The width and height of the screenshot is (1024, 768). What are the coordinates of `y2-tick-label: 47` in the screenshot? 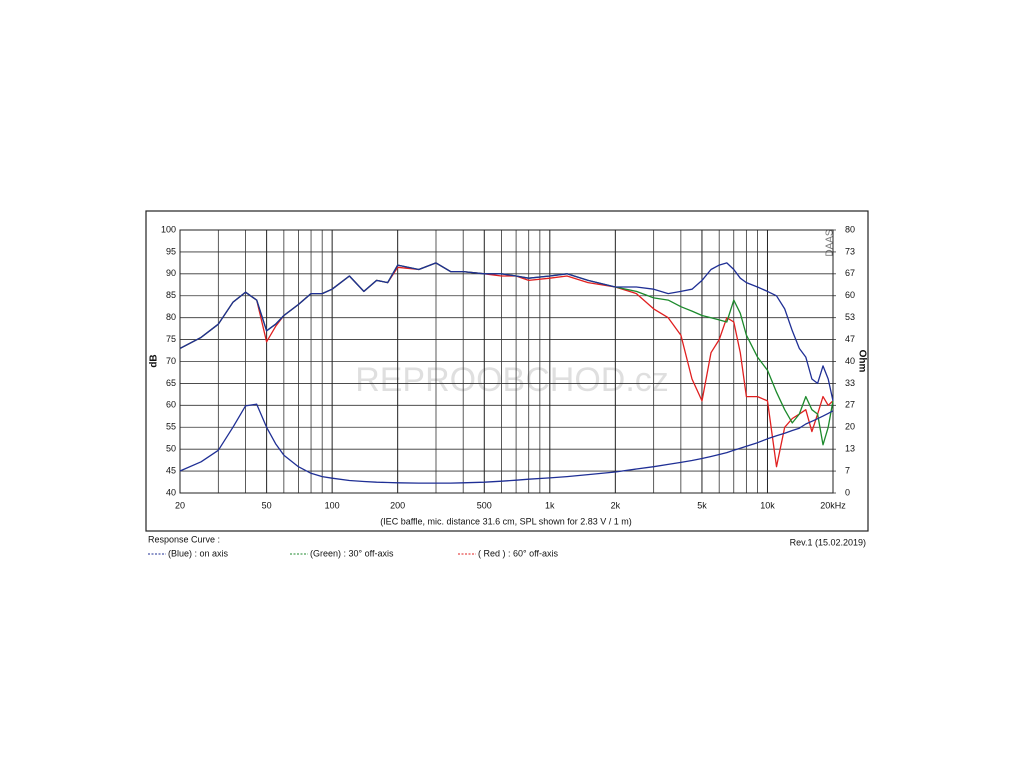 It's located at (850, 339).